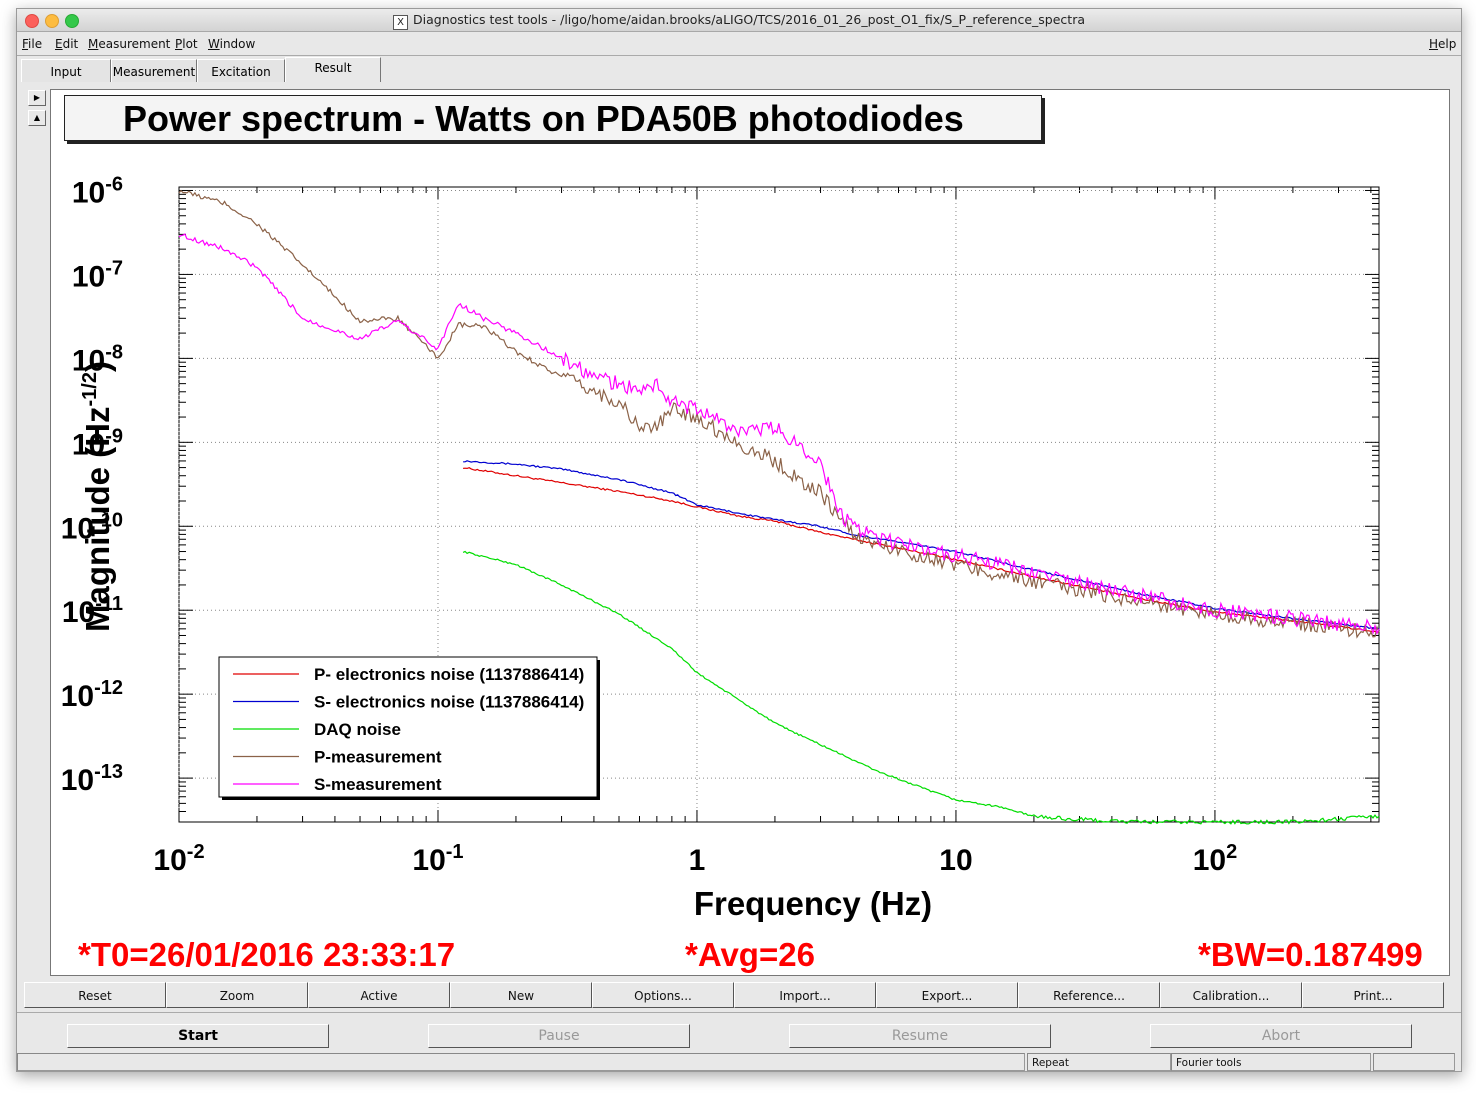  I want to click on x-tick-label: 1, so click(697, 860).